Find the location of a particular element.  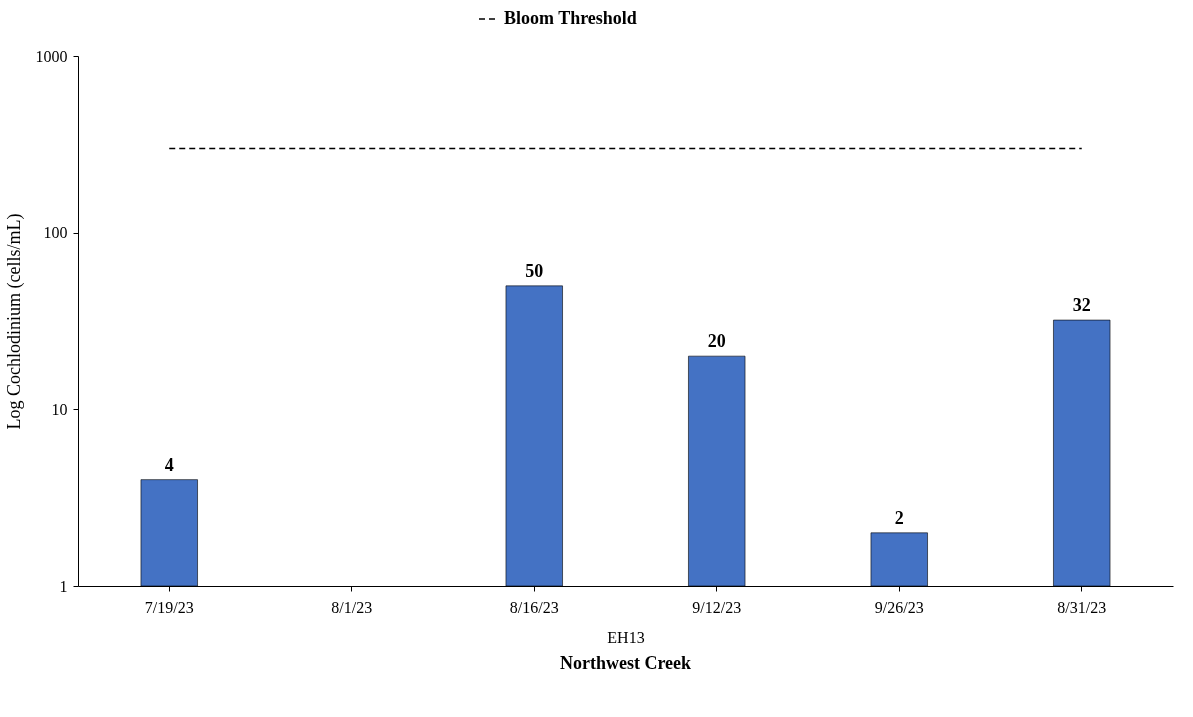

x-tick-label: 8/1/23 is located at coordinates (352, 607).